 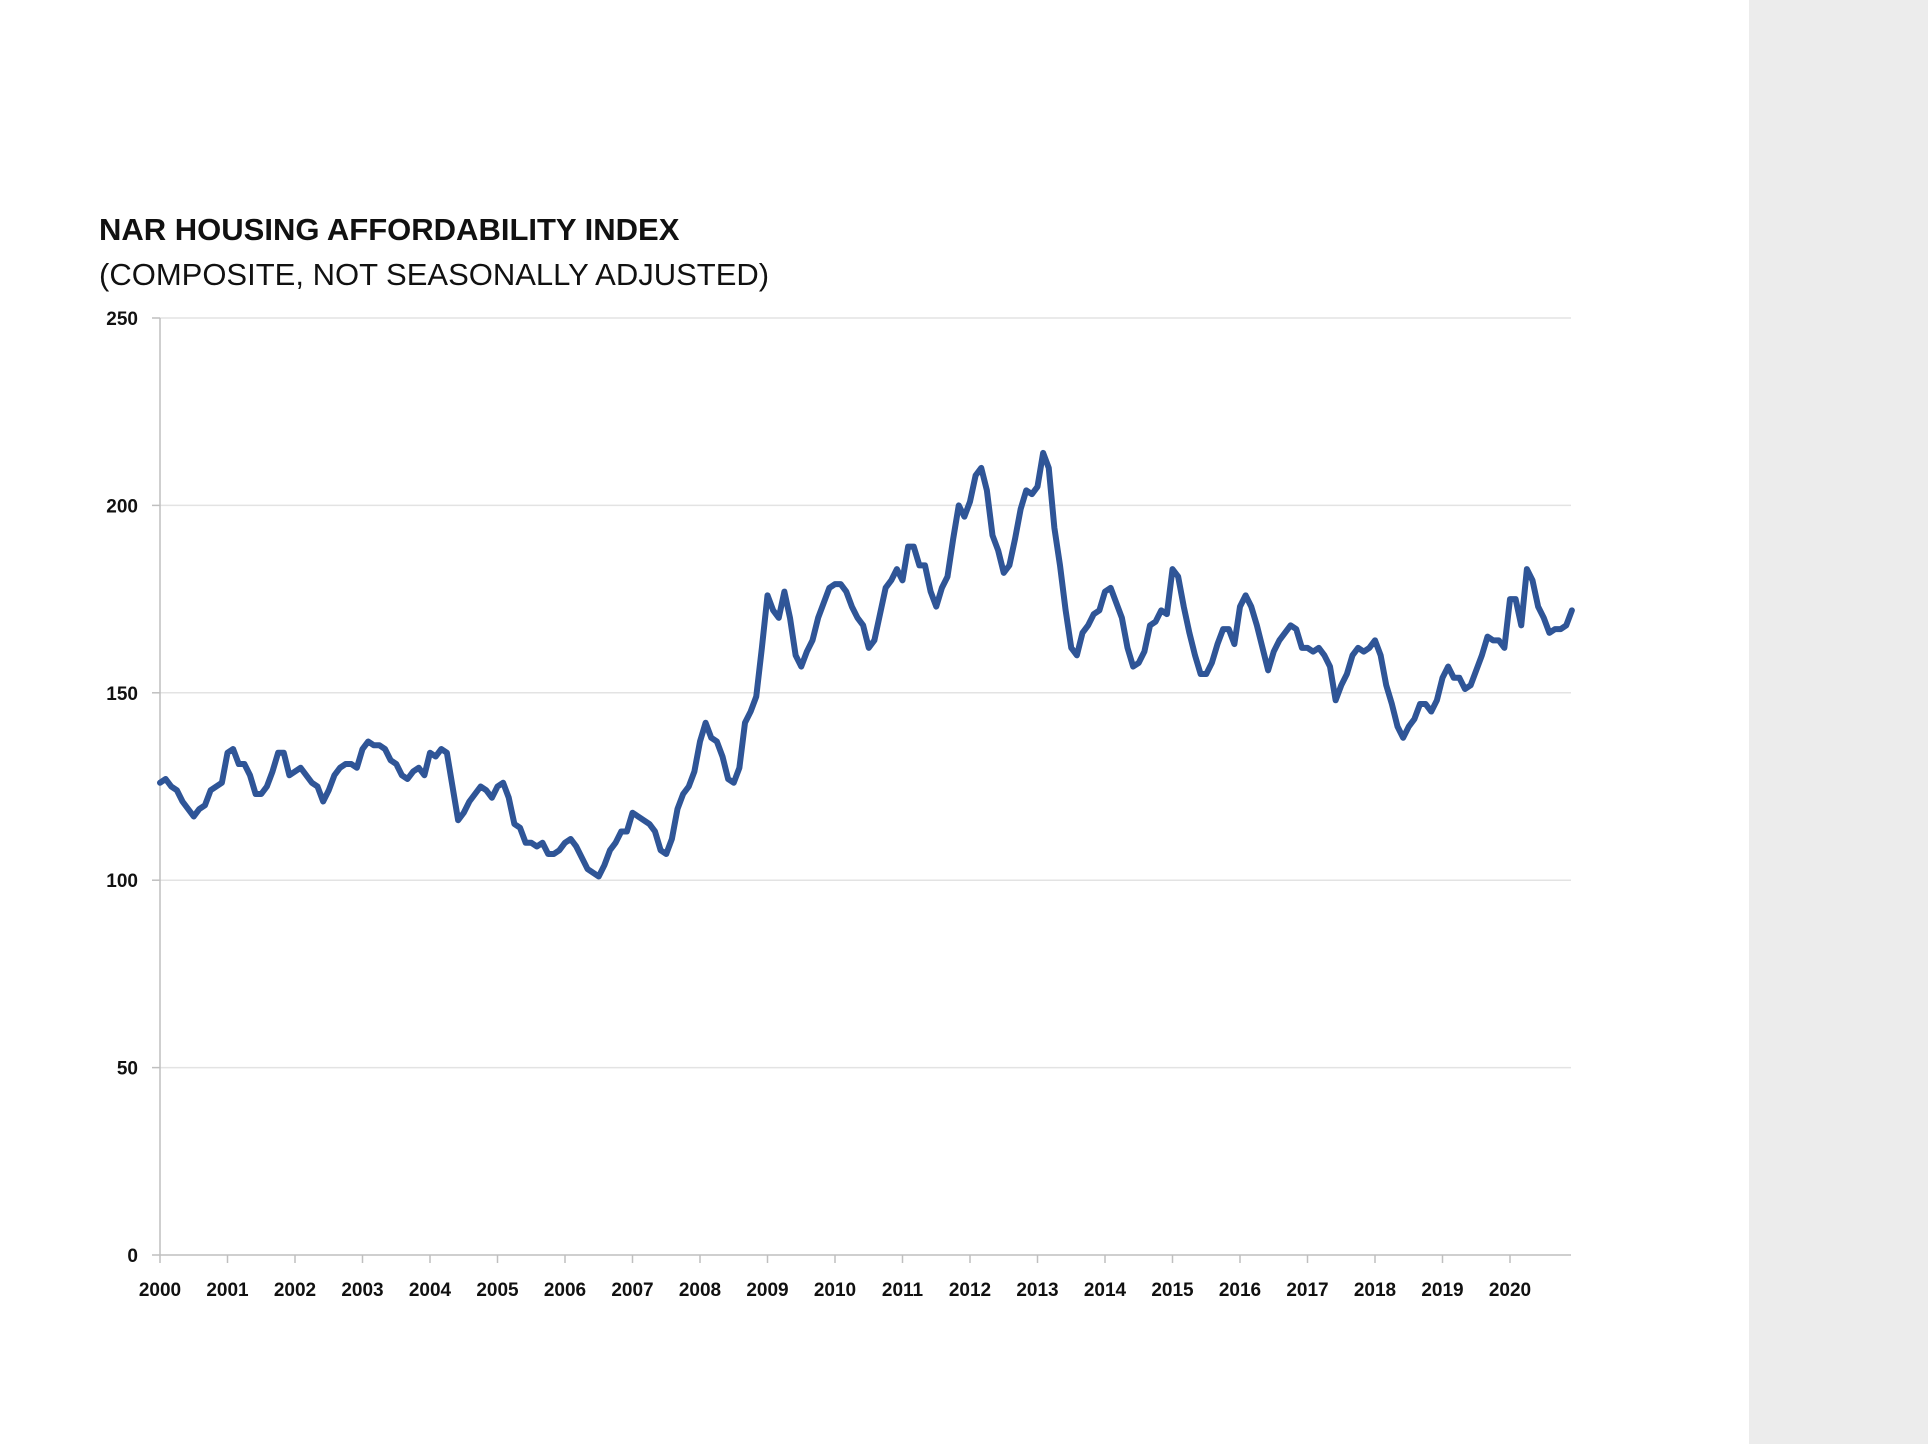 I want to click on x-tick-label: 2017, so click(x=1307, y=1290).